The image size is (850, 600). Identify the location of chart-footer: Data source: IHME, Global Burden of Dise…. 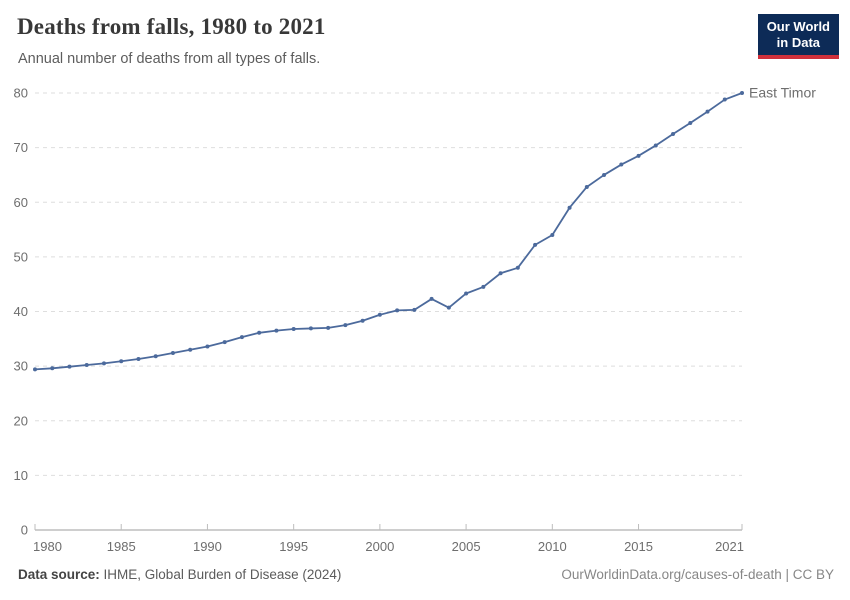
(426, 574).